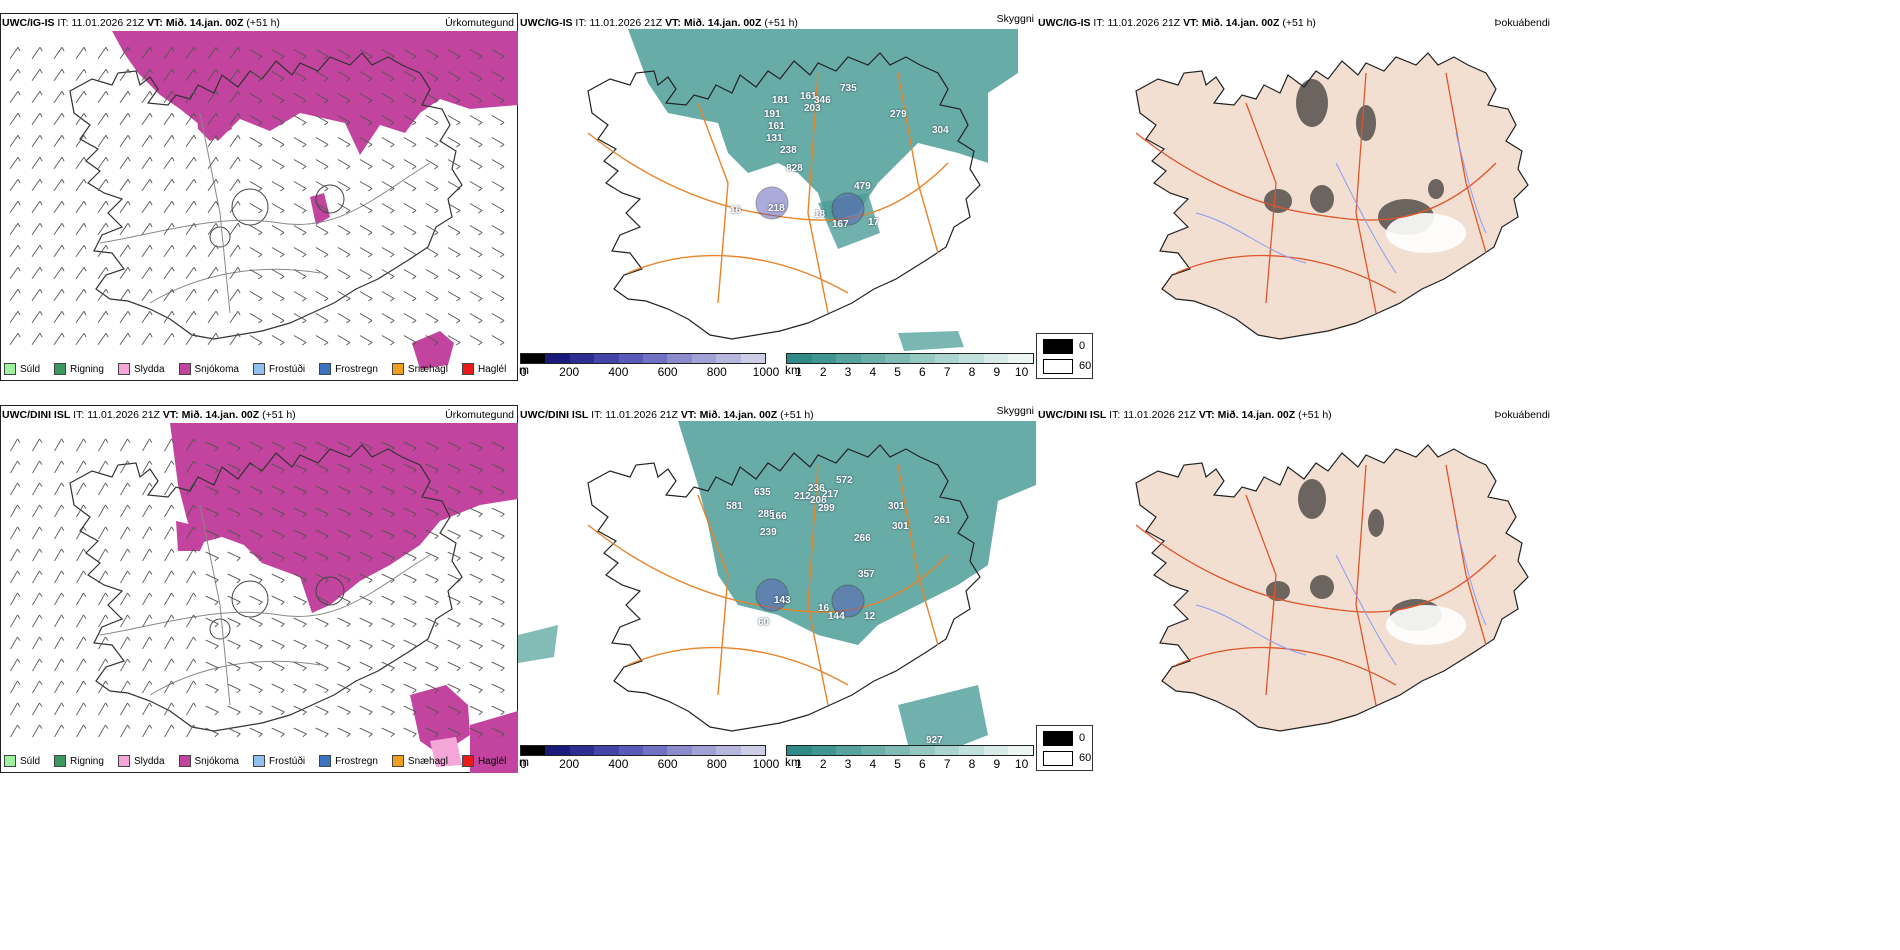  What do you see at coordinates (22, 761) in the screenshot?
I see `precip-legend-item-0: Súld` at bounding box center [22, 761].